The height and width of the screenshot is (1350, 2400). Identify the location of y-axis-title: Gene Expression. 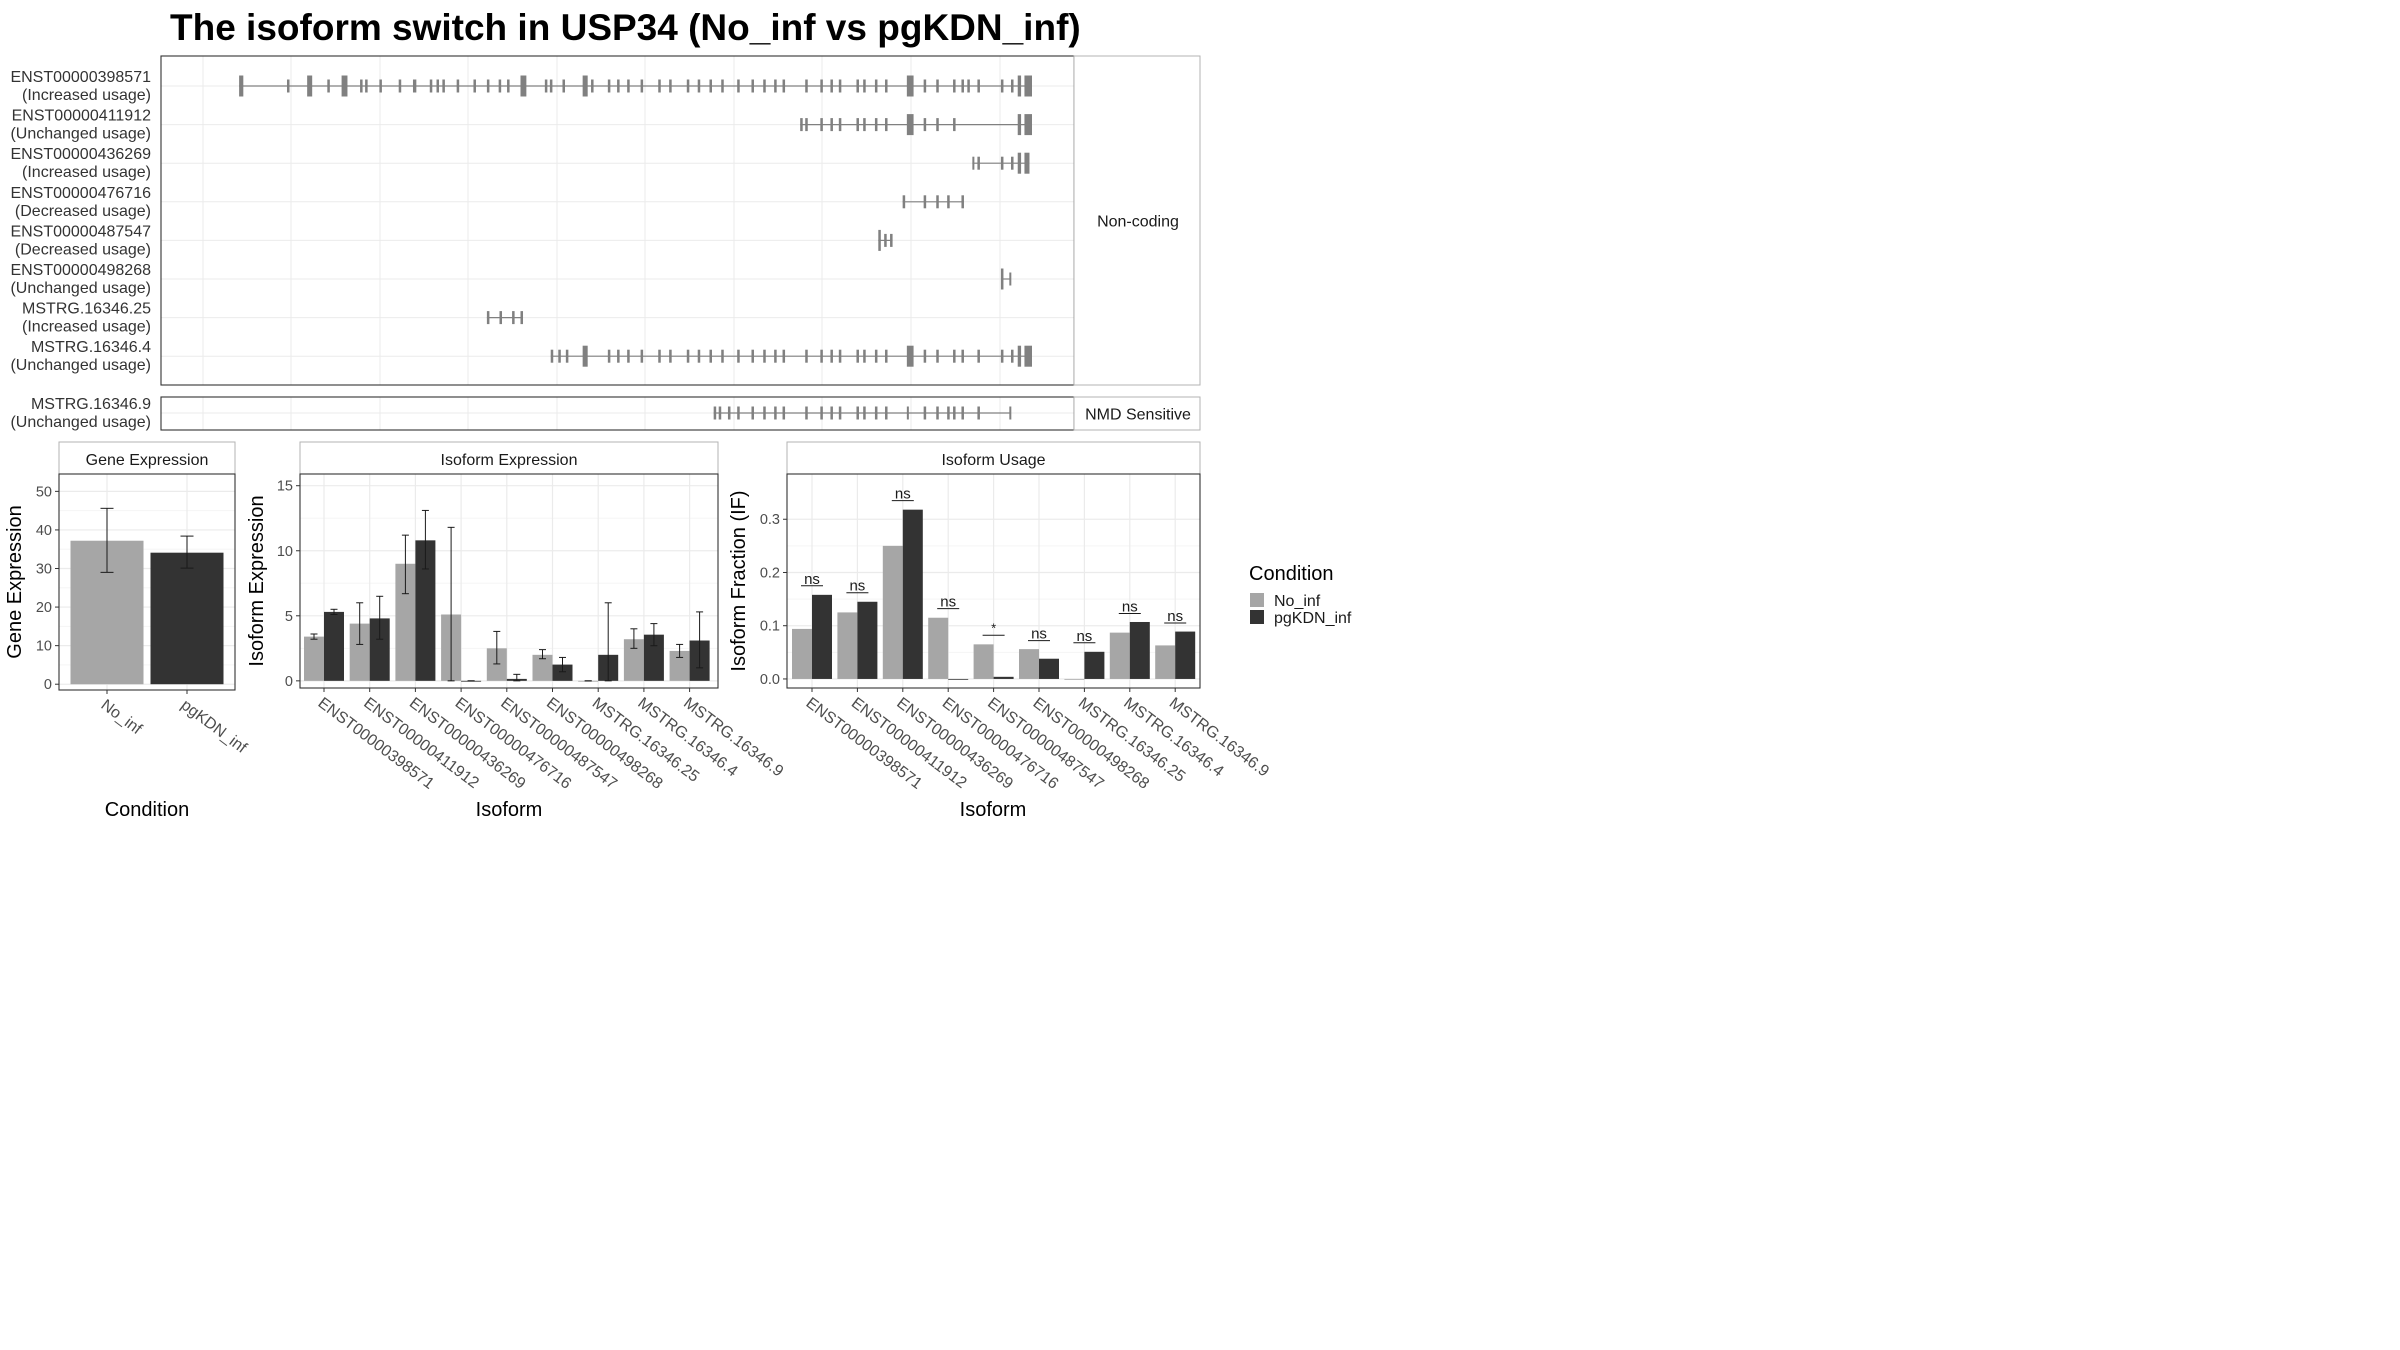
(15, 581).